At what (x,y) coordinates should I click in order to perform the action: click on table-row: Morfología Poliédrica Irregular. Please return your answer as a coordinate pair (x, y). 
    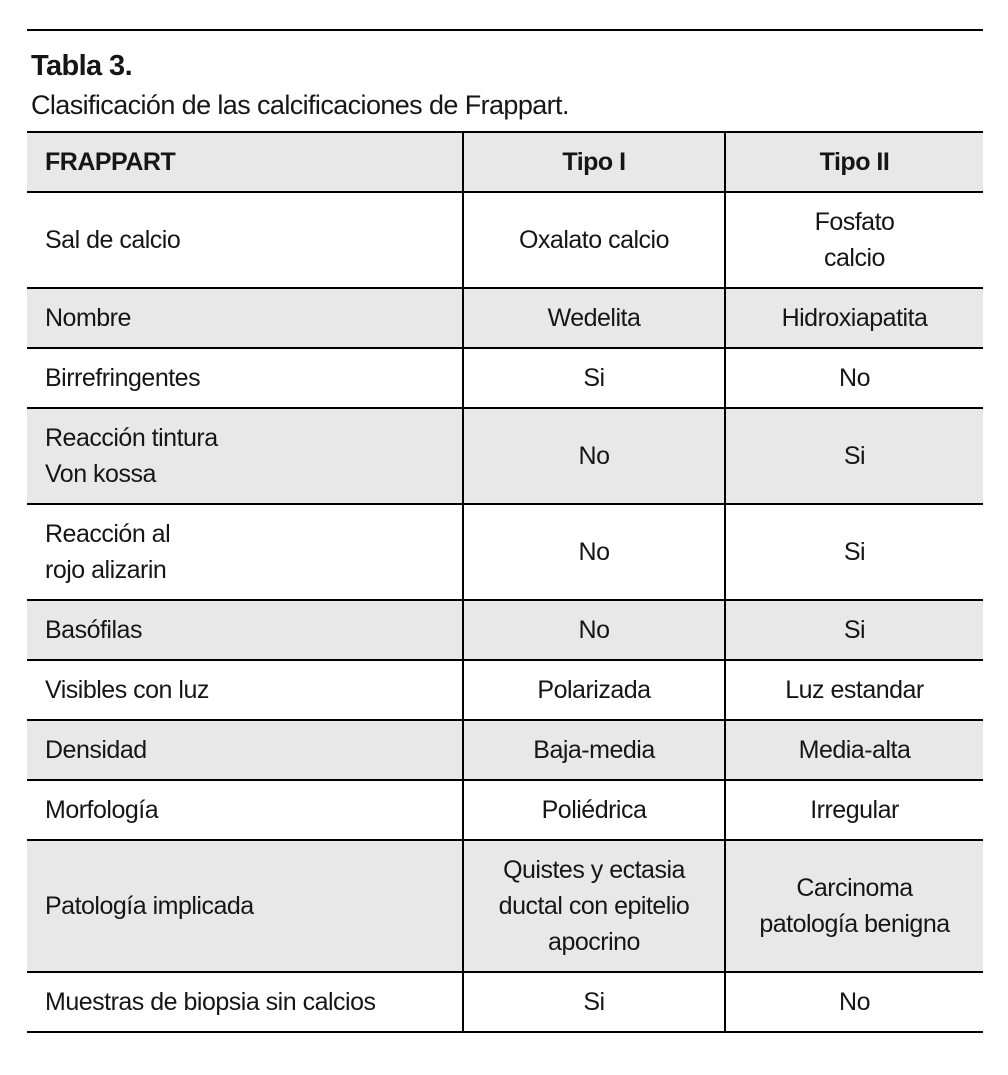
    Looking at the image, I should click on (505, 810).